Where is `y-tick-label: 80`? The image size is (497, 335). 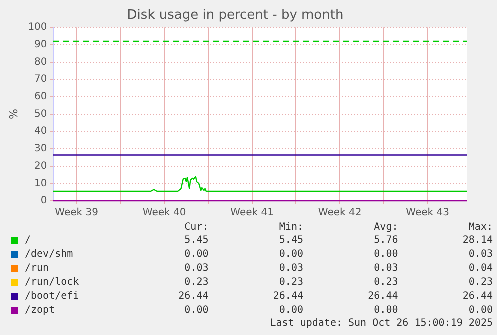 y-tick-label: 80 is located at coordinates (41, 62).